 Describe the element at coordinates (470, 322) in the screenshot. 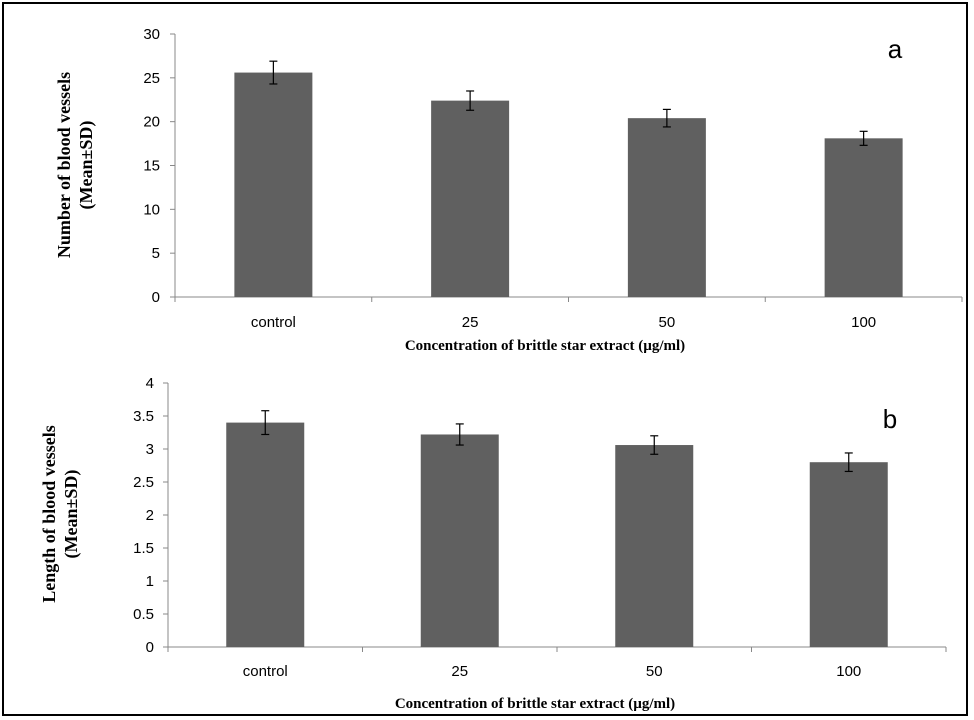

I see `panel-a-category-label: 25` at that location.